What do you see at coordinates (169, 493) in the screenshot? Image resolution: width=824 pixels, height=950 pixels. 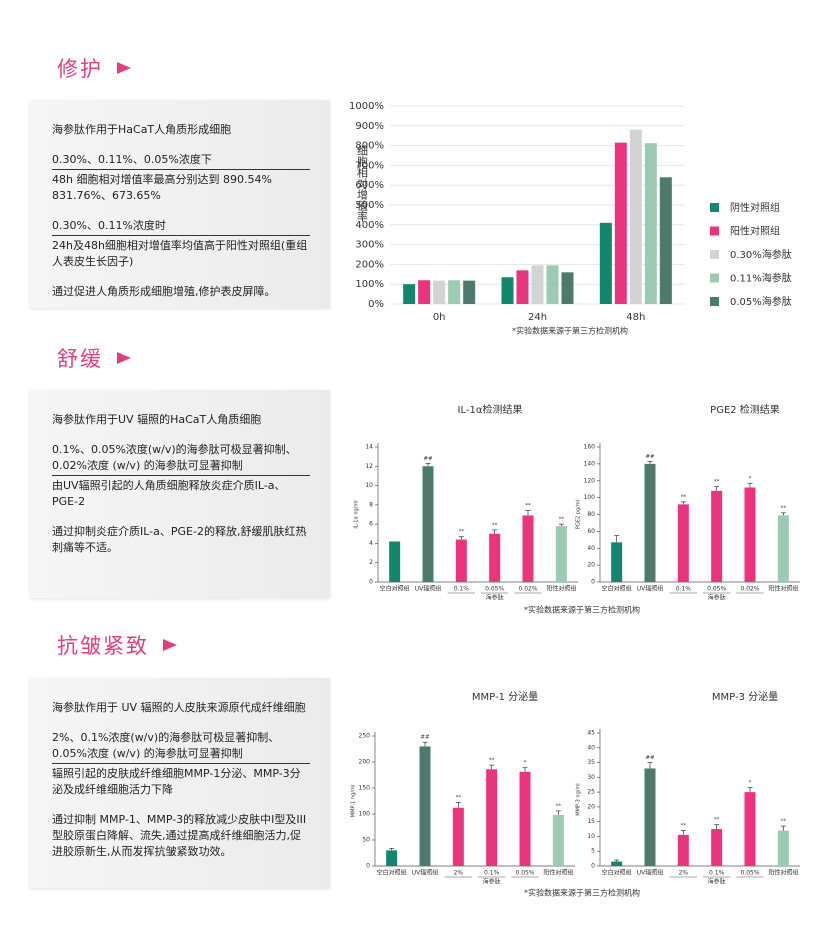 I see `paragraph: 由UV辐照引起的人角质细胞释放炎症介质IL-a、PGE-2` at bounding box center [169, 493].